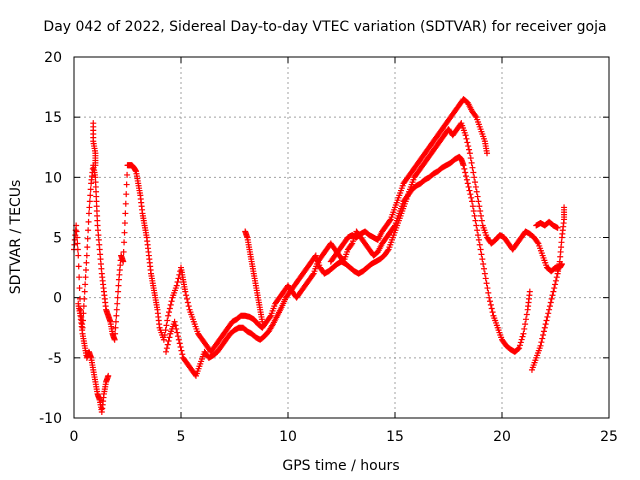 Image resolution: width=640 pixels, height=480 pixels. What do you see at coordinates (55, 359) in the screenshot?
I see `y-tick-label: -5` at bounding box center [55, 359].